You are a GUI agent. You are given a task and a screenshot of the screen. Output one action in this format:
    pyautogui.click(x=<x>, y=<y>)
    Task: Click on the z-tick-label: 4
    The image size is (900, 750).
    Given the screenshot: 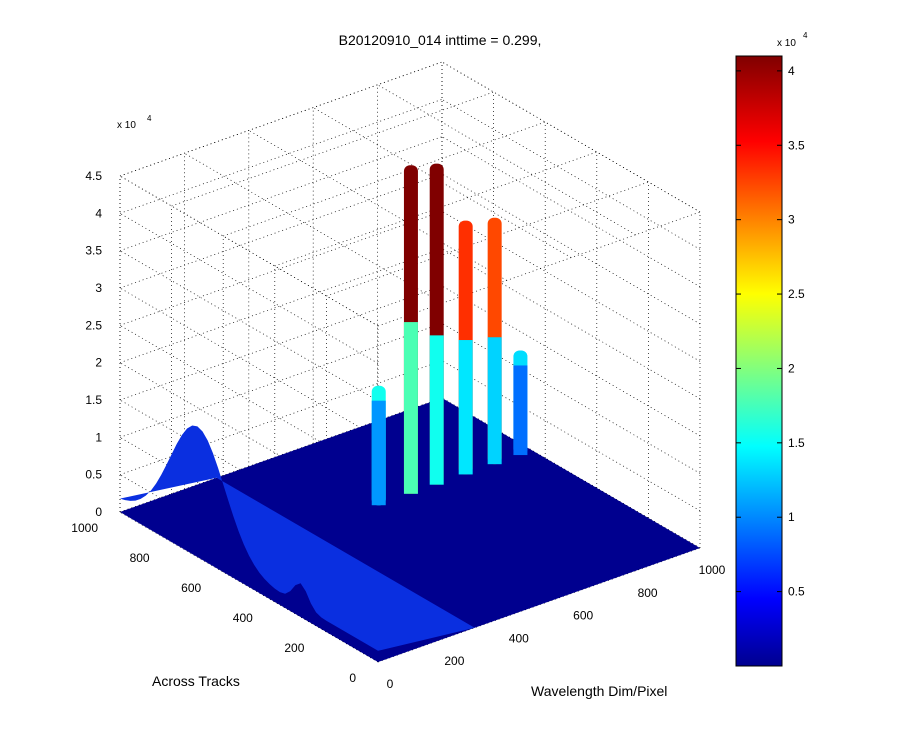 What is the action you would take?
    pyautogui.click(x=98, y=213)
    